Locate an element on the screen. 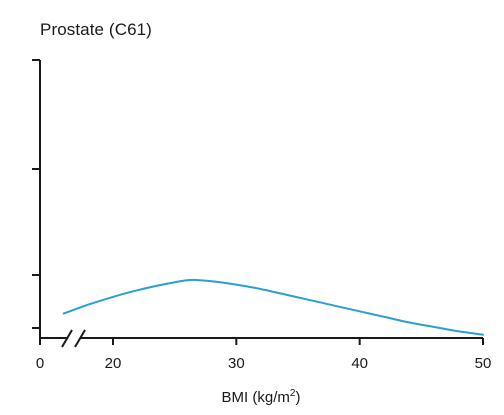 This screenshot has width=504, height=415. x-tick-label-30: 30 is located at coordinates (236, 363).